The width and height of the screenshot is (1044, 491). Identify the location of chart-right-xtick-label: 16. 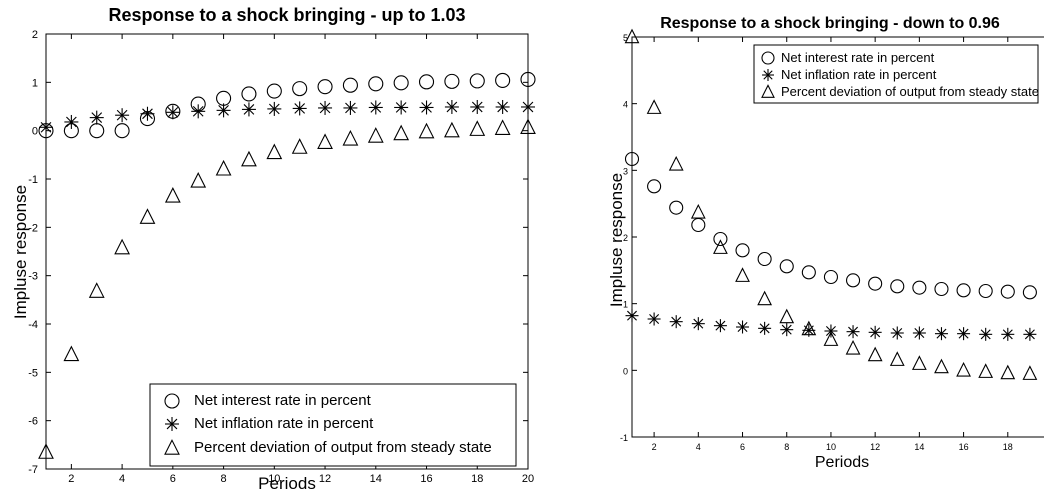
(964, 447).